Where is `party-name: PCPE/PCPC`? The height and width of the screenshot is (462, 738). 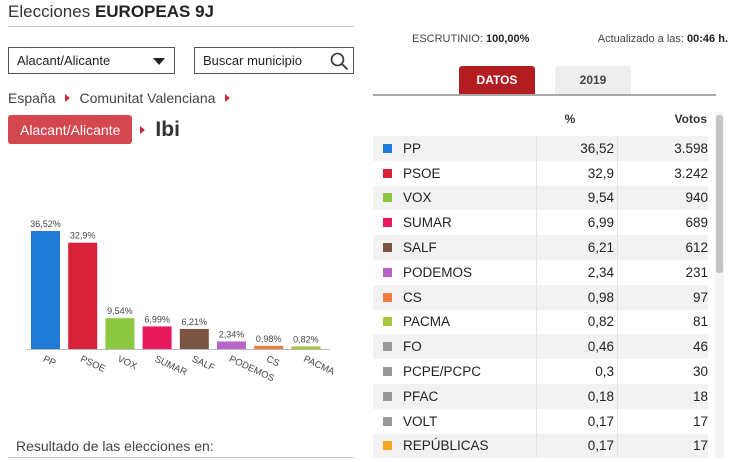
party-name: PCPE/PCPC is located at coordinates (442, 372).